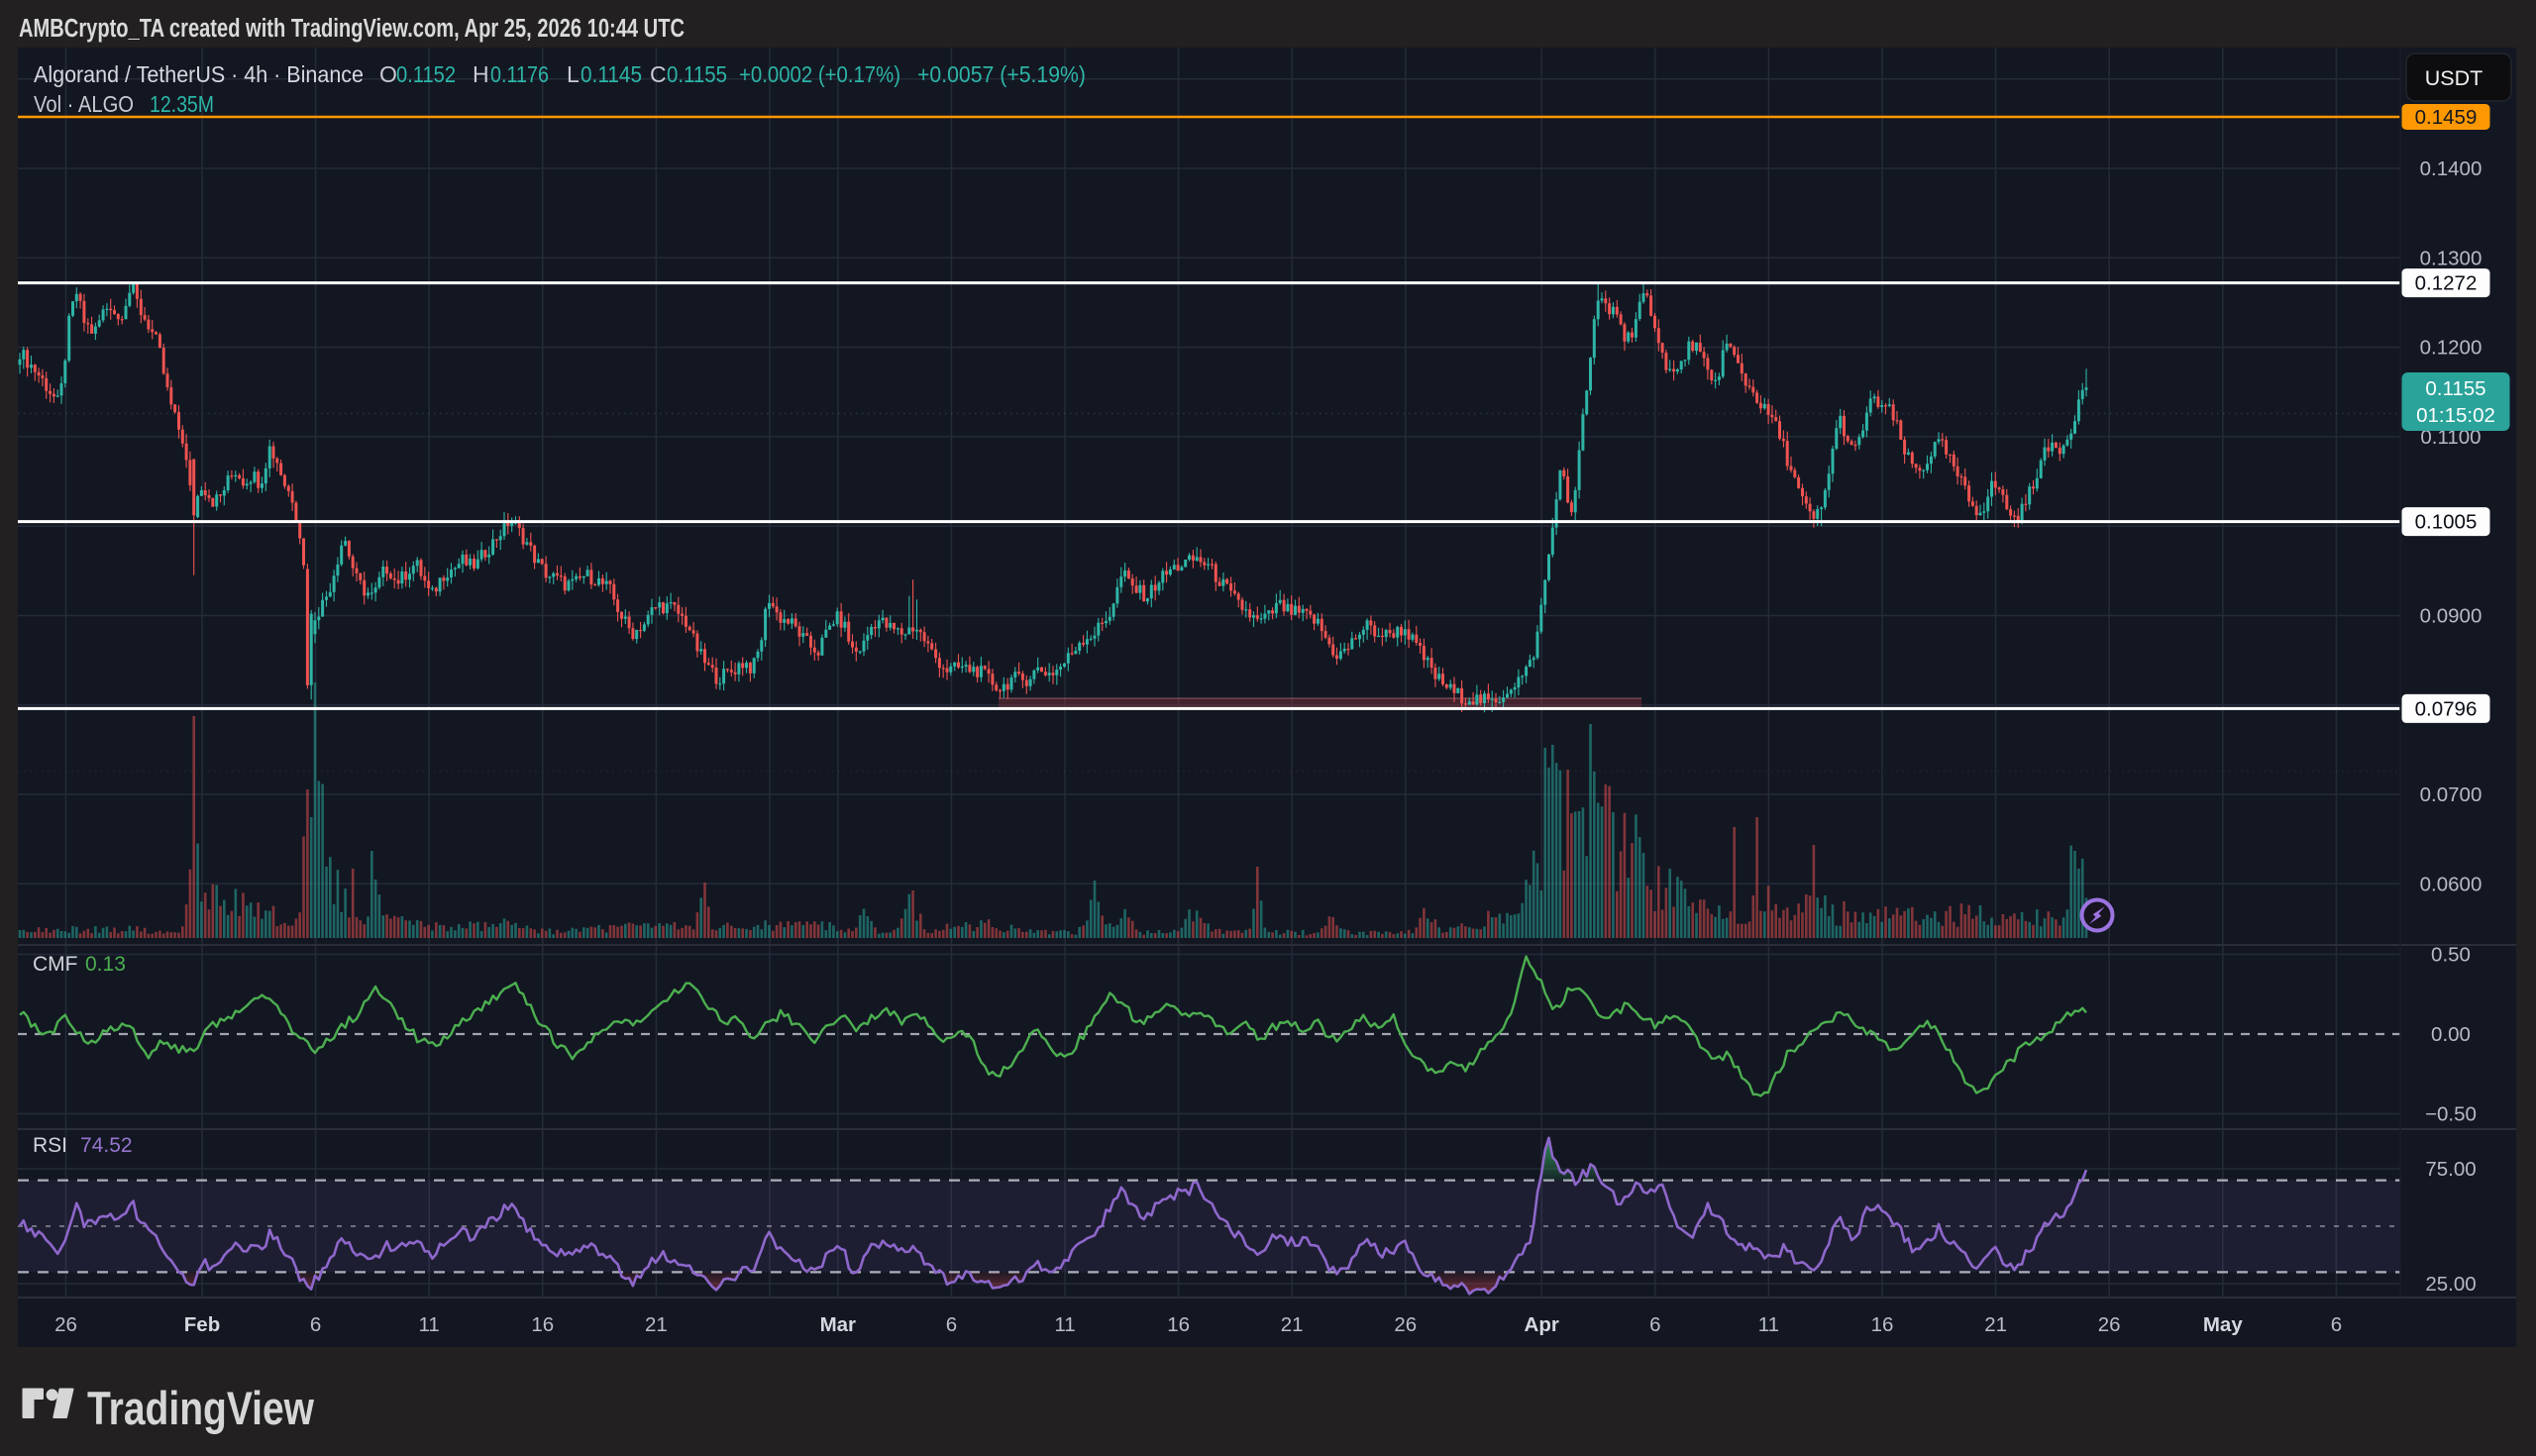 Image resolution: width=2536 pixels, height=1456 pixels. I want to click on svg-text: 75.00, so click(2450, 1169).